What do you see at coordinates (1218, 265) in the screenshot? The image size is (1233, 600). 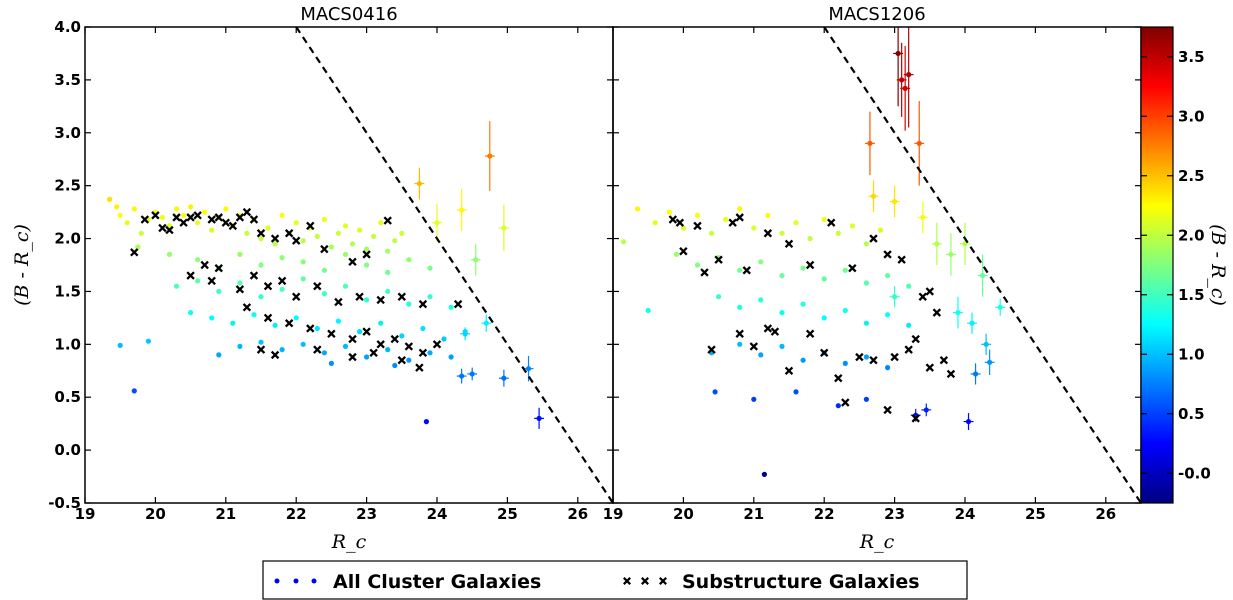 I see `colorbar-label: (B - R_c)` at bounding box center [1218, 265].